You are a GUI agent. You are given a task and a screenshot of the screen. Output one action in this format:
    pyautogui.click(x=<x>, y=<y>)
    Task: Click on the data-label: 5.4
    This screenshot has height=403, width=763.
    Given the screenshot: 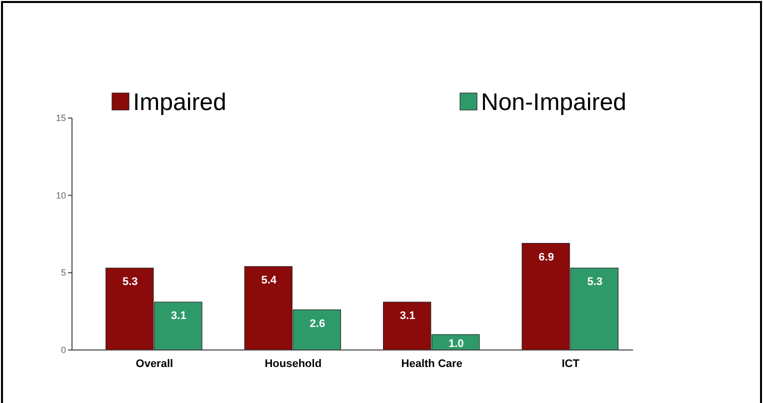 What is the action you would take?
    pyautogui.click(x=269, y=280)
    